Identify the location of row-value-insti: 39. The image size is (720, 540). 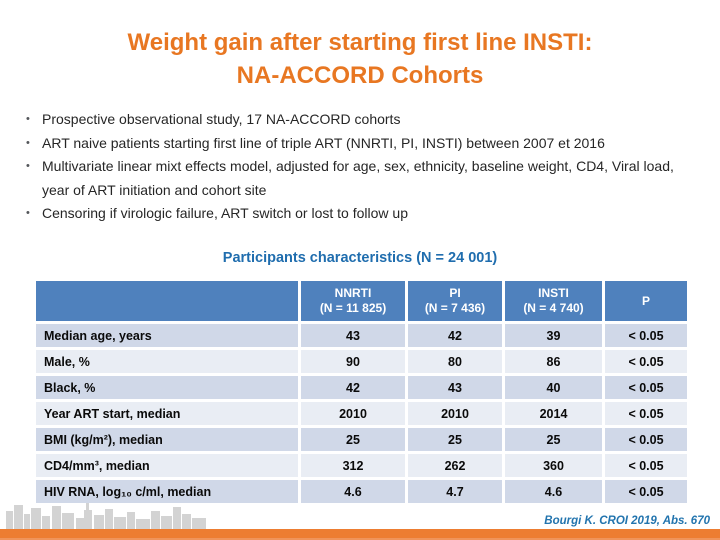
(553, 335).